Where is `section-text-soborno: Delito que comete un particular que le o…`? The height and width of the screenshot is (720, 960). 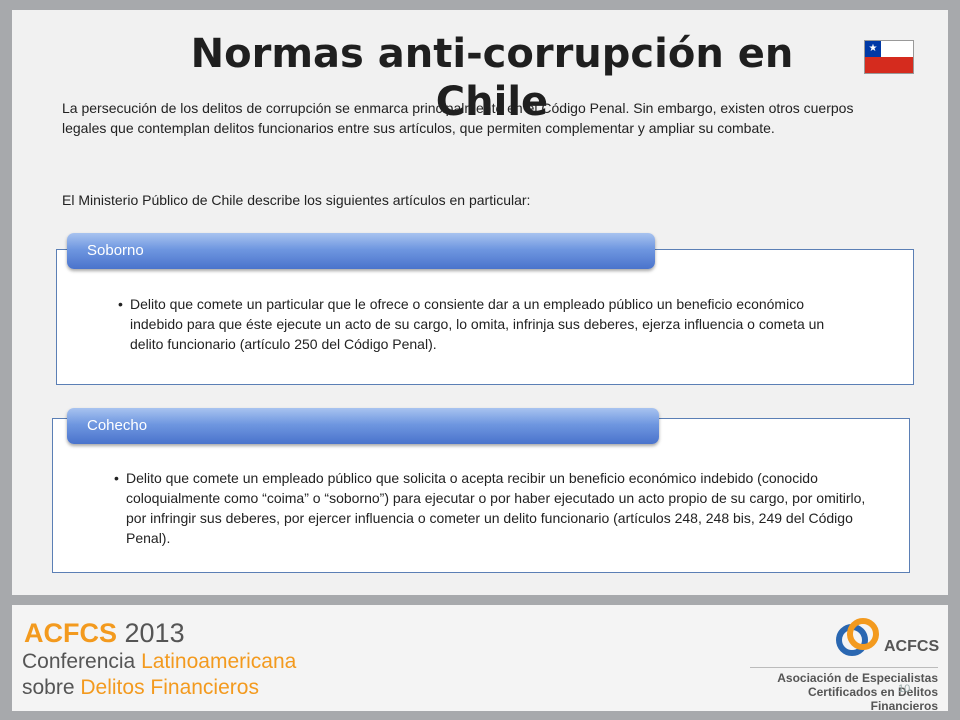 section-text-soborno: Delito que comete un particular que le o… is located at coordinates (477, 324).